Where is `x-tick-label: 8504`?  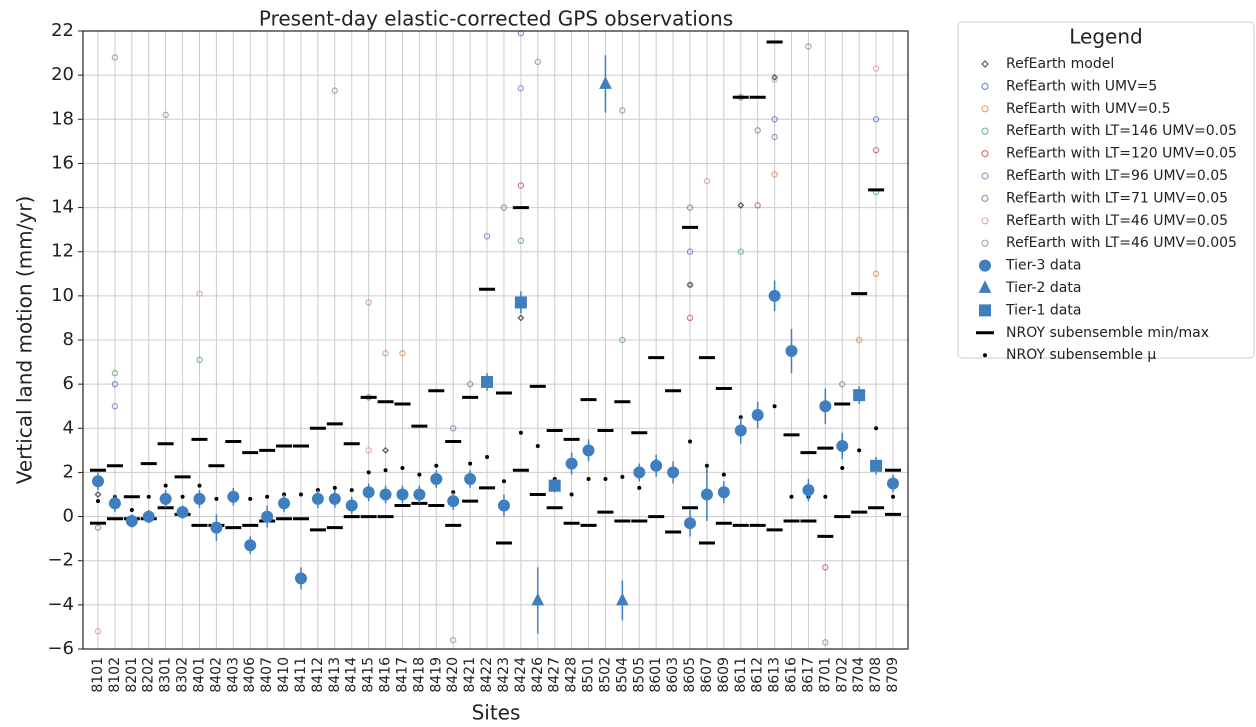 x-tick-label: 8504 is located at coordinates (622, 675).